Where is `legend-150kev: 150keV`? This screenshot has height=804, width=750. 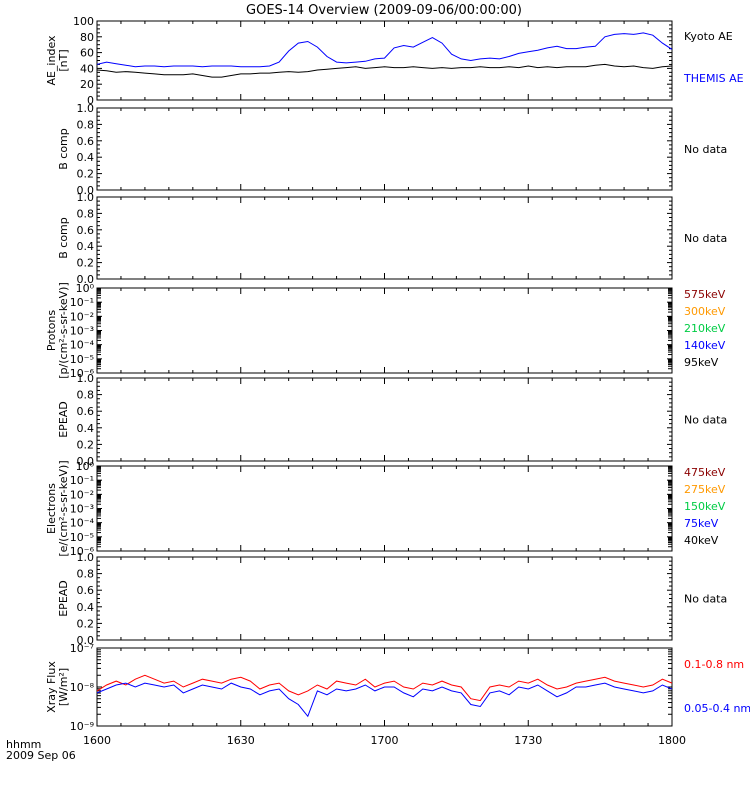 legend-150kev: 150keV is located at coordinates (705, 506).